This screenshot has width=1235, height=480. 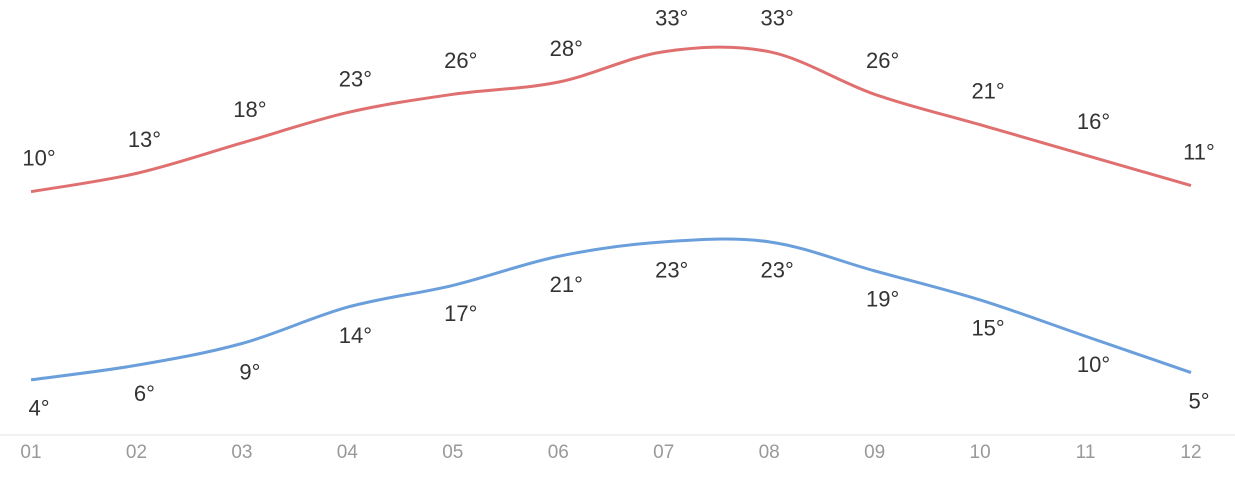 I want to click on data-label: 18°, so click(x=249, y=109).